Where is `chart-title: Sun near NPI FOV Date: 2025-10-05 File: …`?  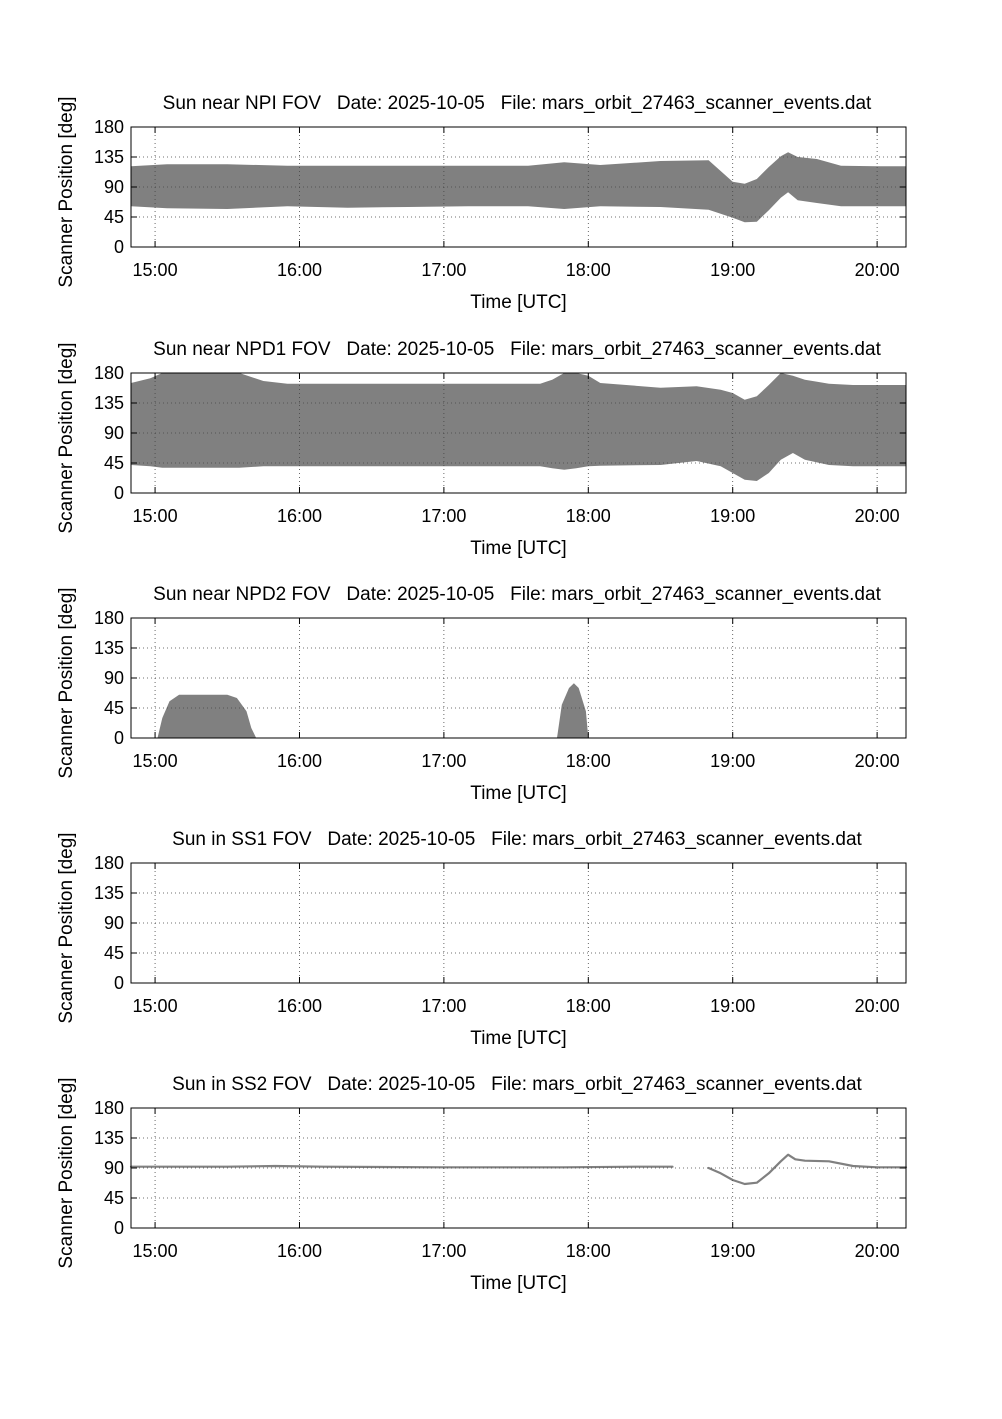
chart-title: Sun near NPI FOV Date: 2025-10-05 File: … is located at coordinates (517, 103).